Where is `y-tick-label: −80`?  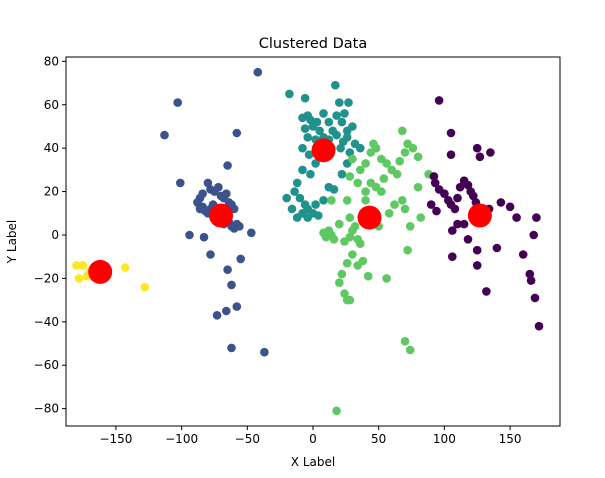 y-tick-label: −80 is located at coordinates (46, 409).